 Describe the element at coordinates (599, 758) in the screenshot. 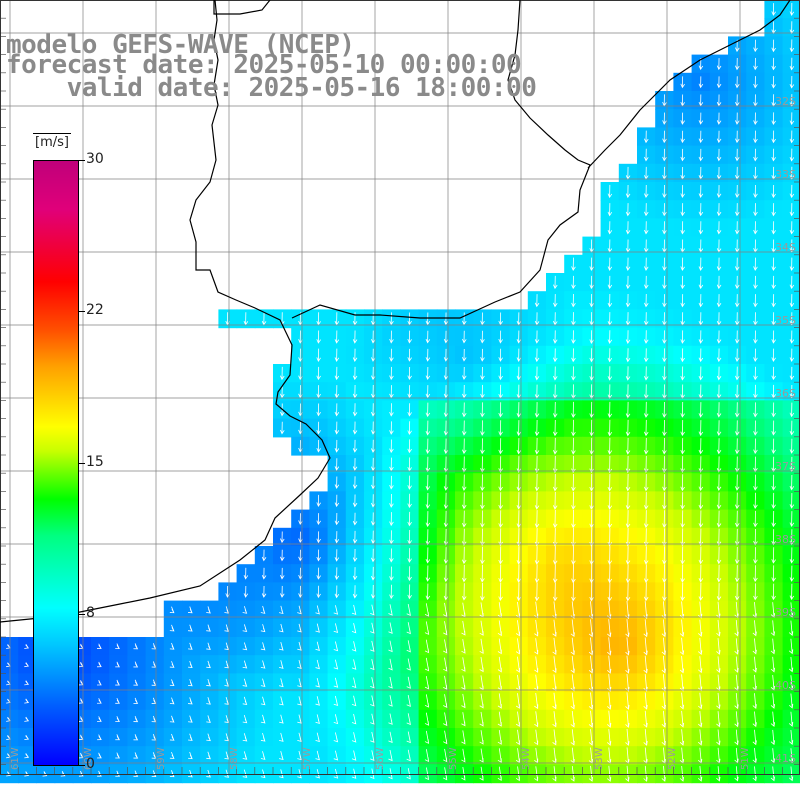

I see `longitude-label: 53W` at that location.